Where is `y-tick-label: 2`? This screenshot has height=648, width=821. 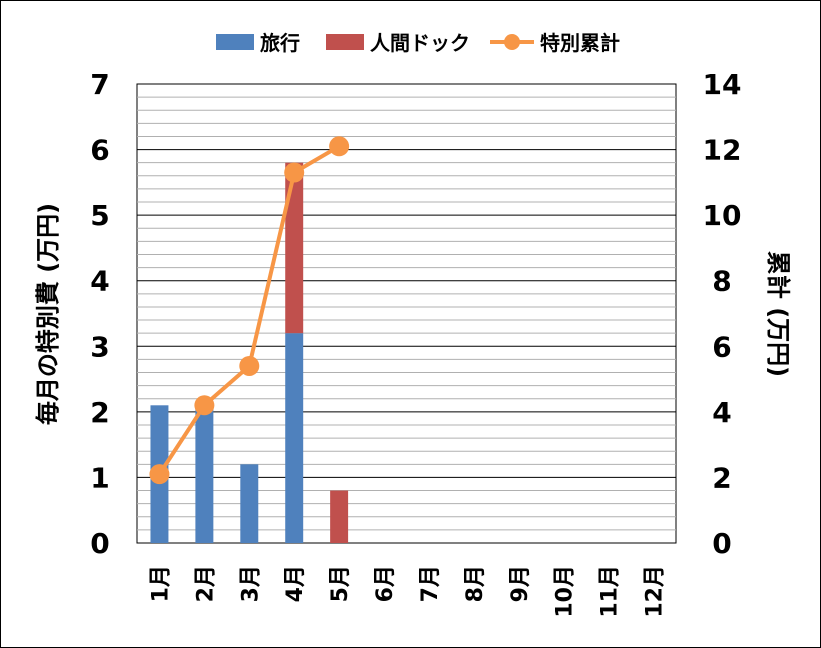 y-tick-label: 2 is located at coordinates (99, 412).